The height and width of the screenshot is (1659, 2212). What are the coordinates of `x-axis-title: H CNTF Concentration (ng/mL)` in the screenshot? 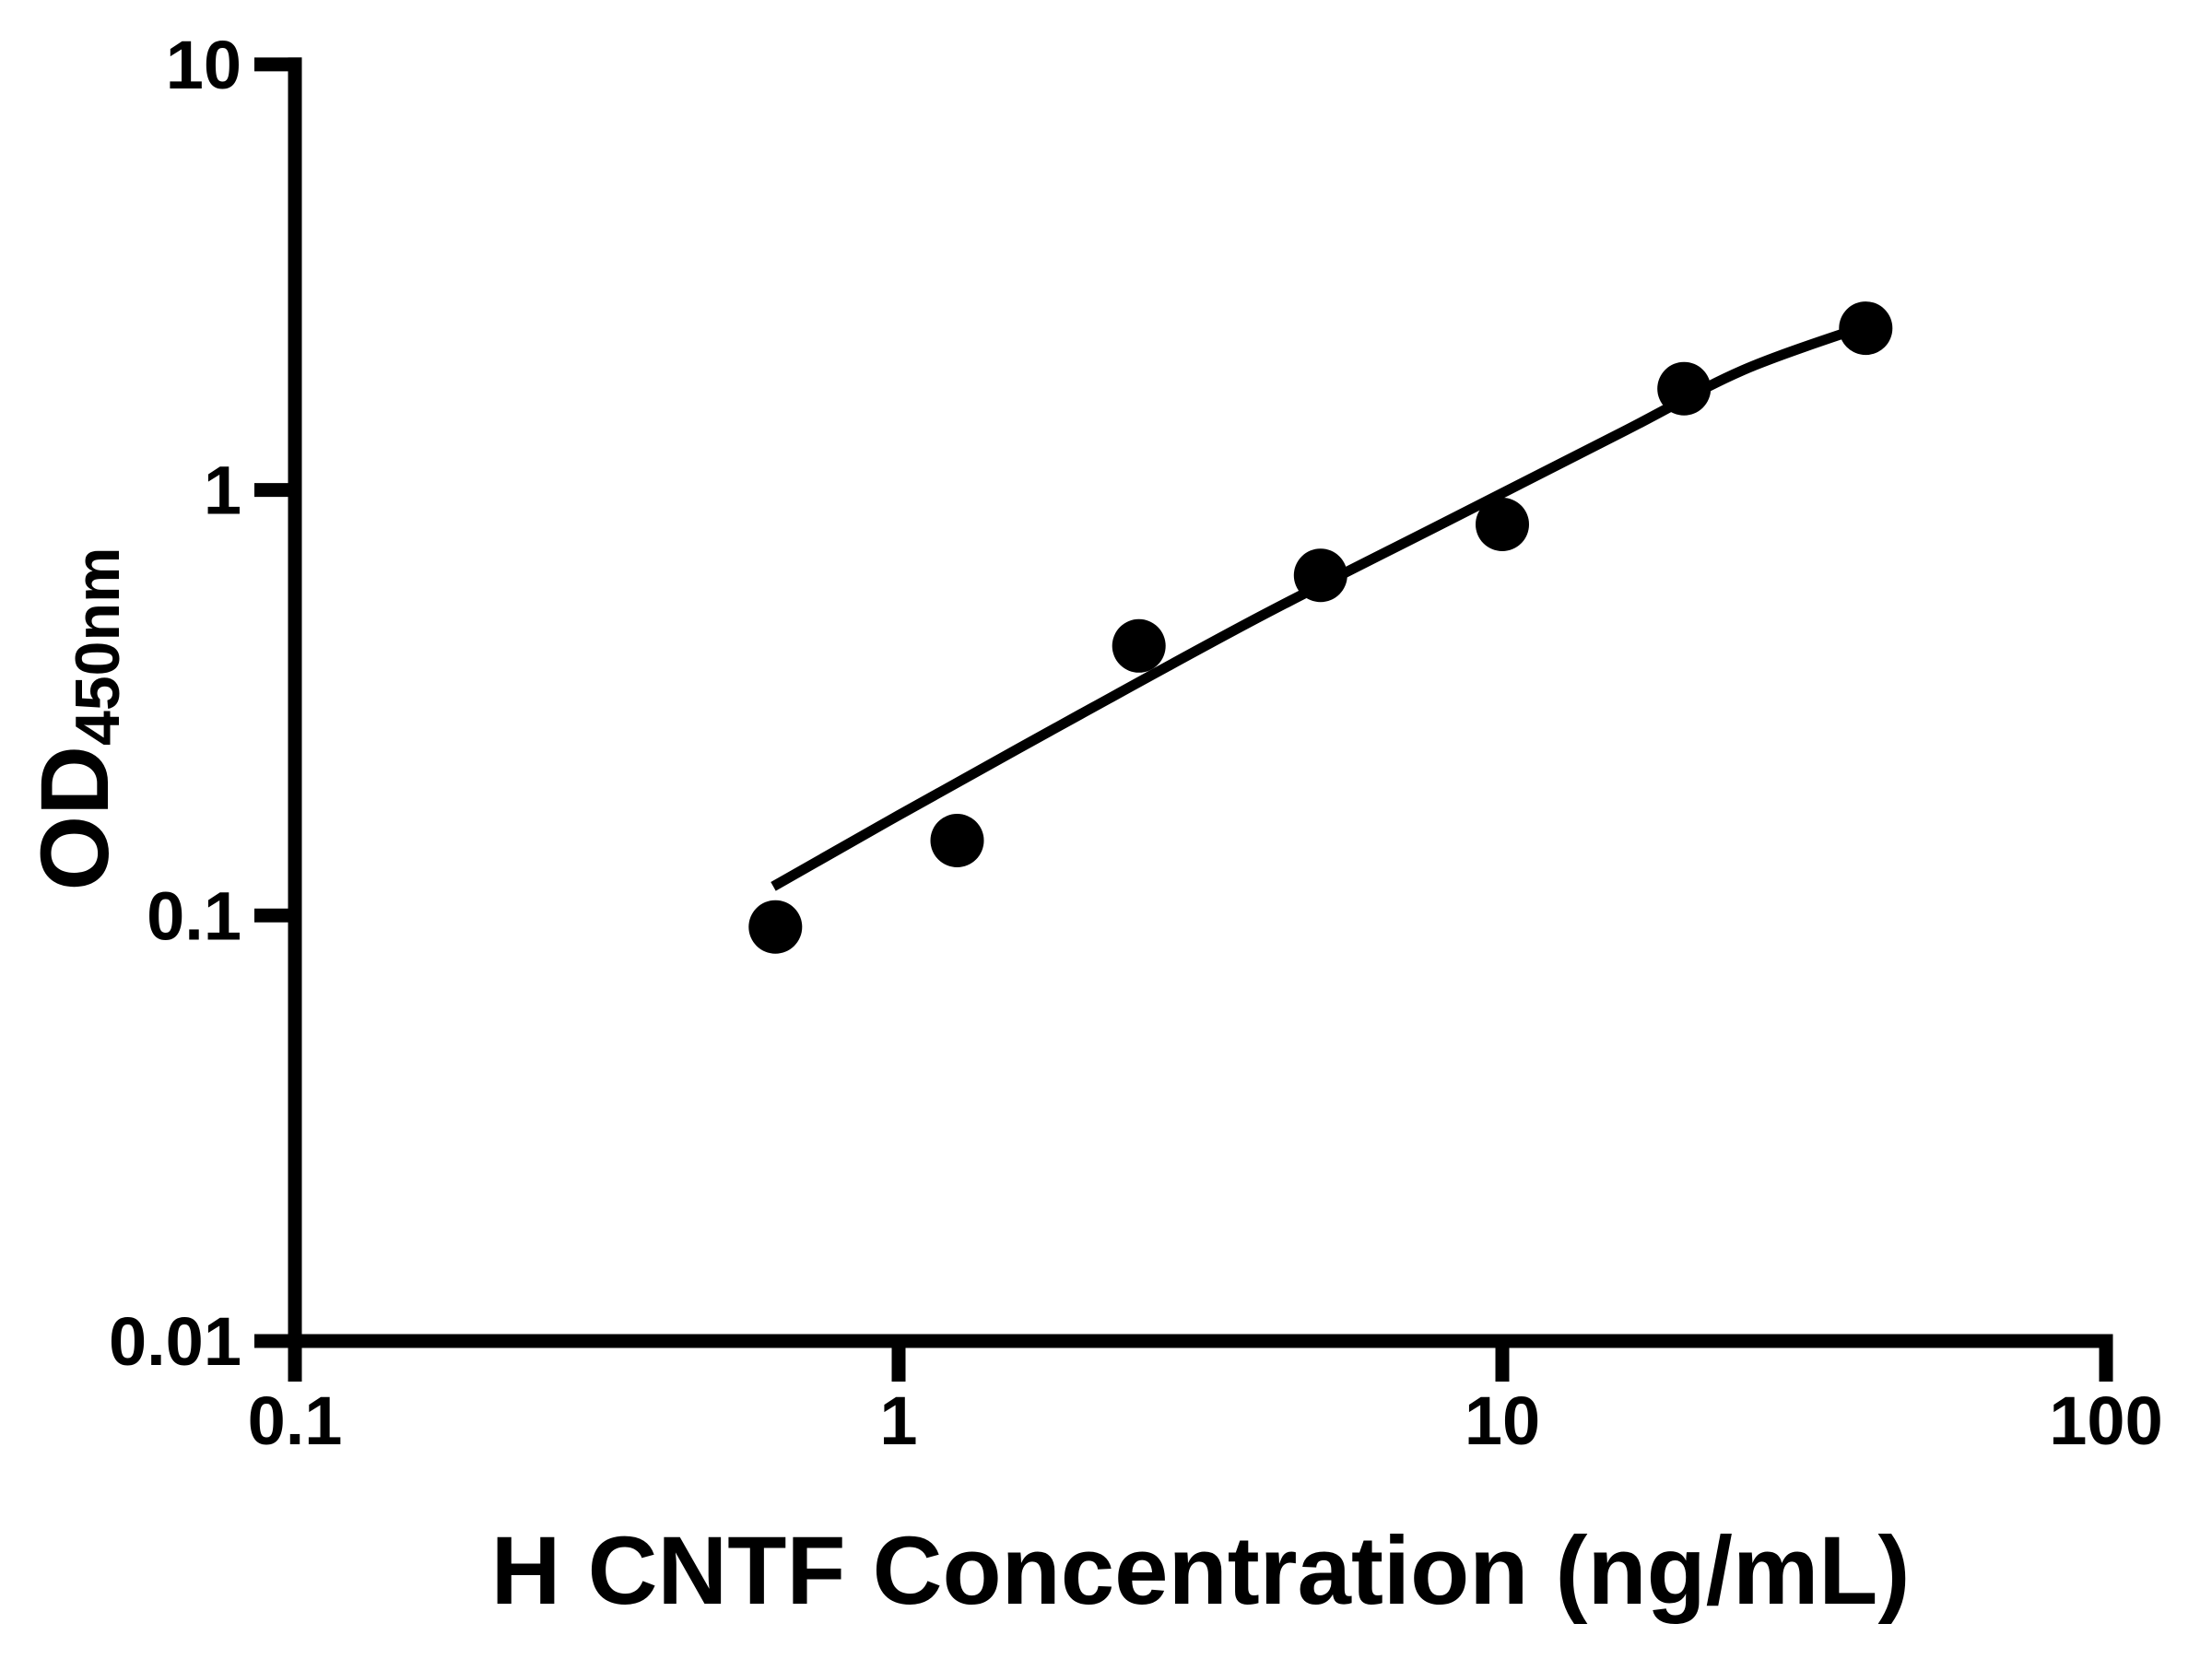 It's located at (1201, 1571).